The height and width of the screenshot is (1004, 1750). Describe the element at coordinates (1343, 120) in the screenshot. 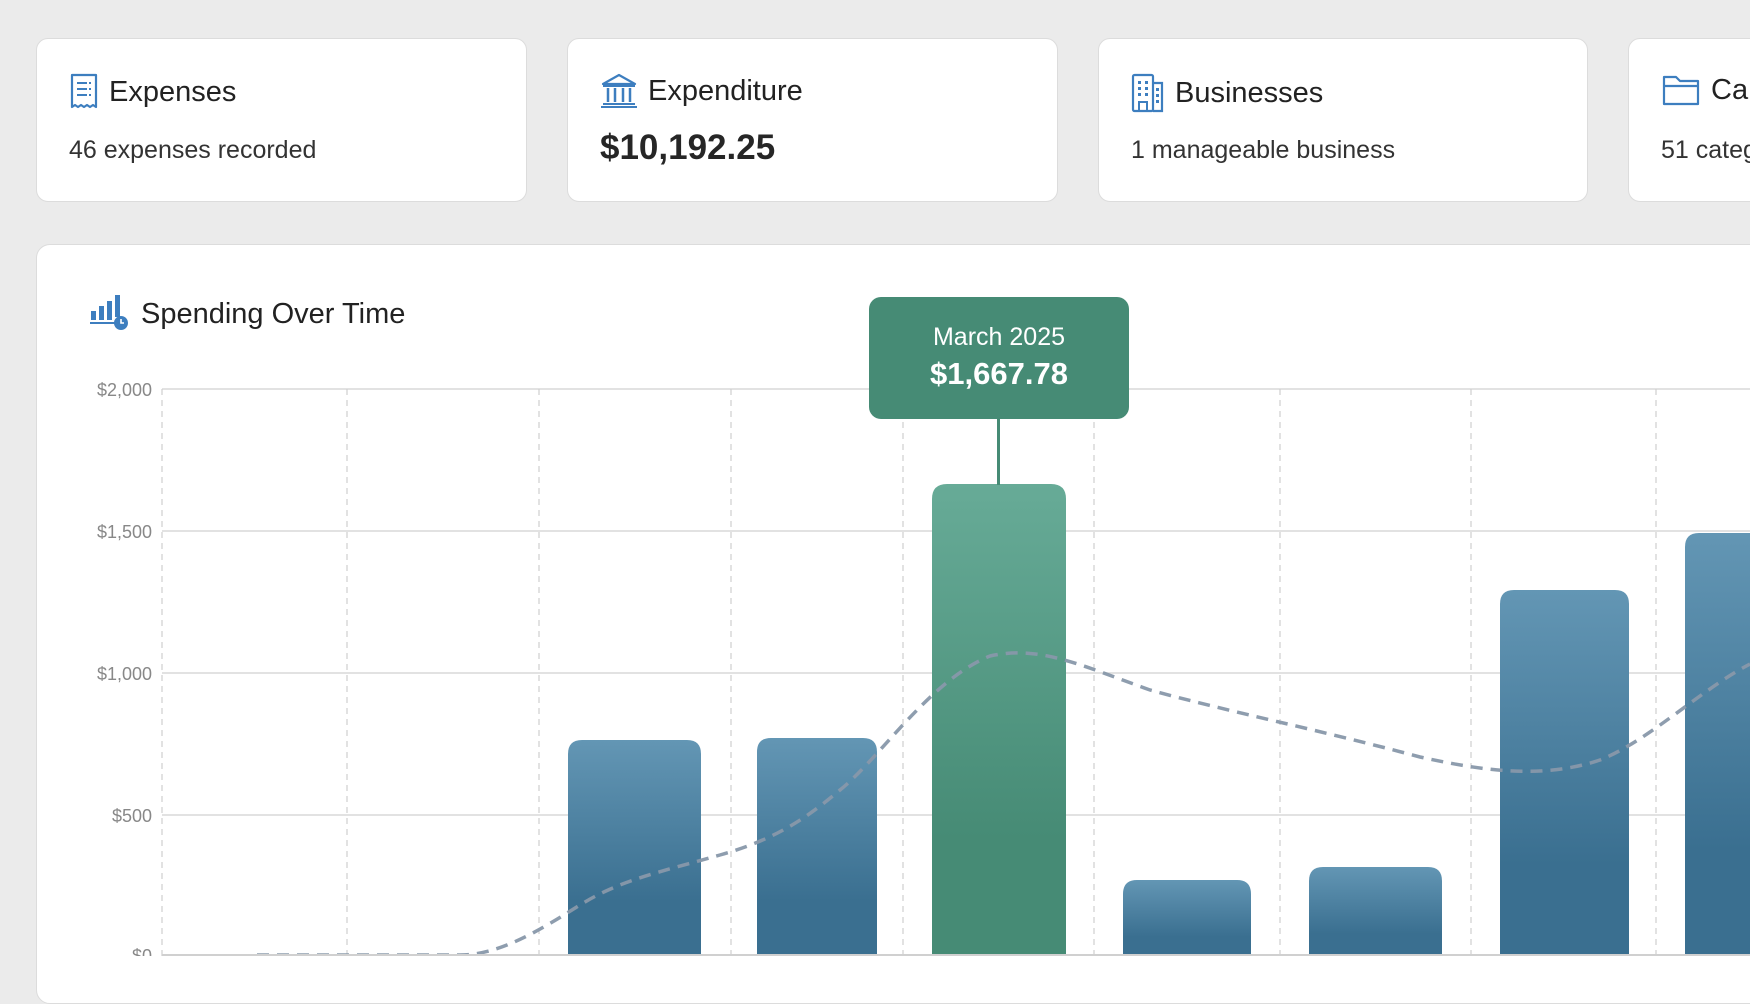

I see `businesses-card: Businesses 1 manageable business` at that location.